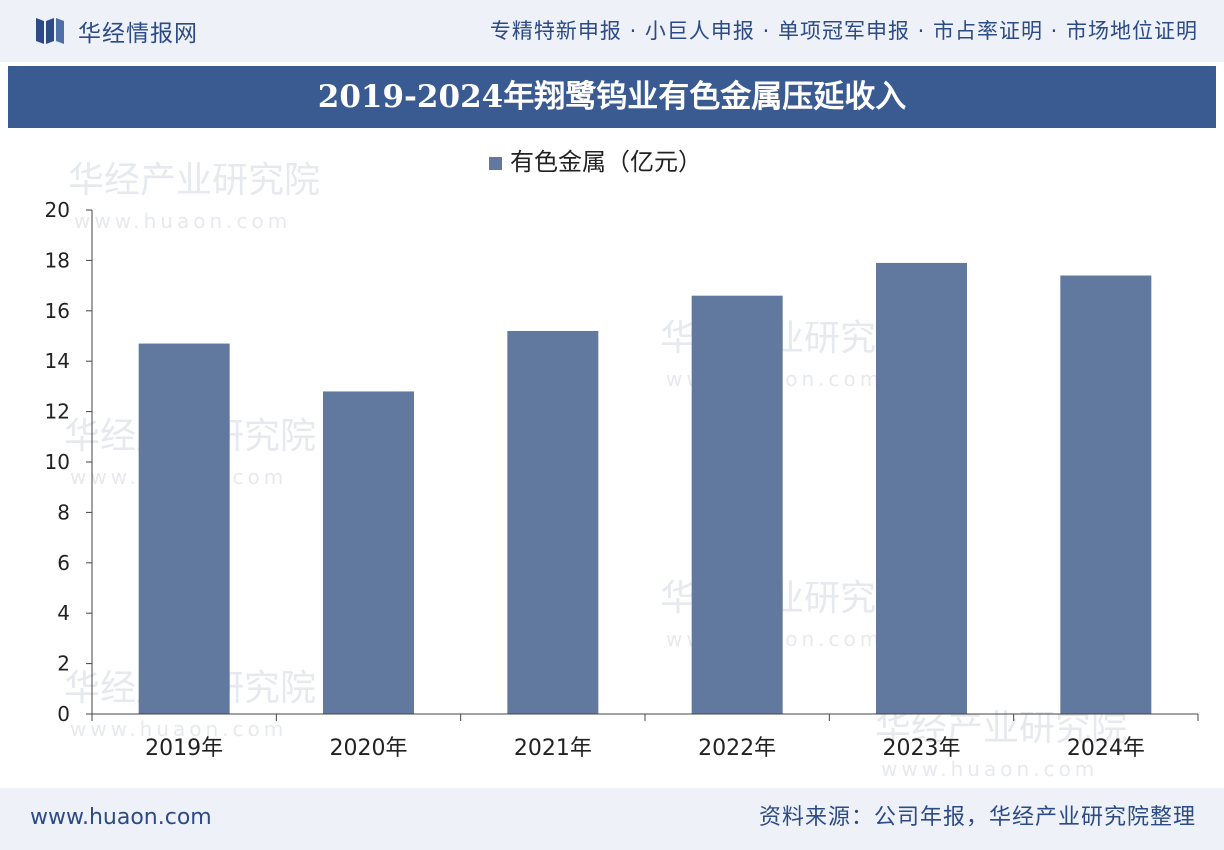  Describe the element at coordinates (495, 163) in the screenshot. I see `legend-swatch` at that location.